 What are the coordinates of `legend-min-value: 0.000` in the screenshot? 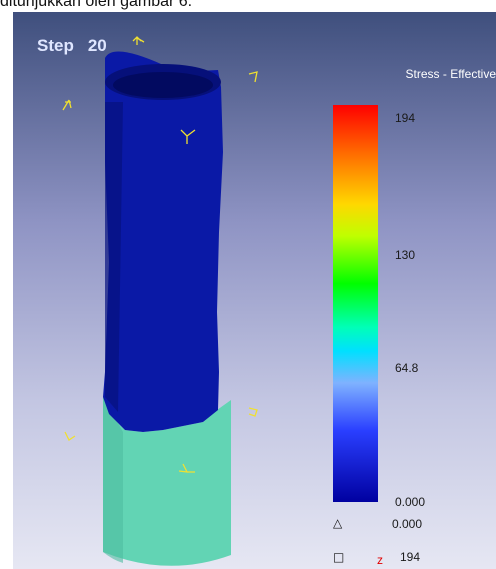 It's located at (407, 524).